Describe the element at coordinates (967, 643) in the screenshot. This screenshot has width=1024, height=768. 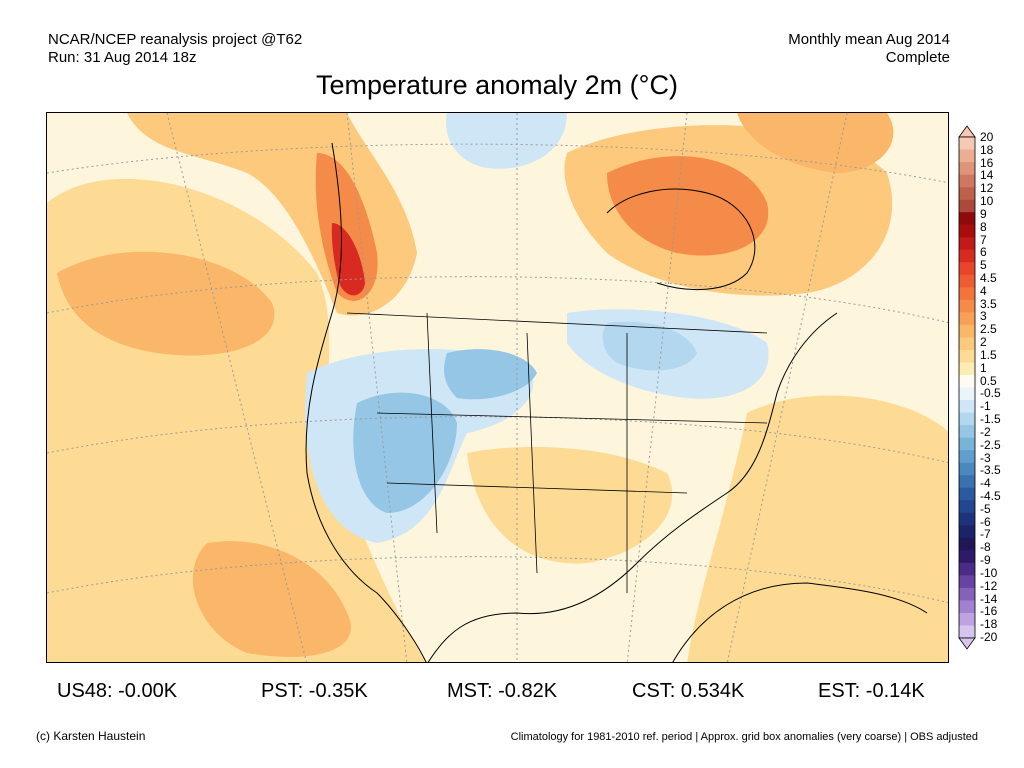
I see `colorbar-bottom-arrow` at that location.